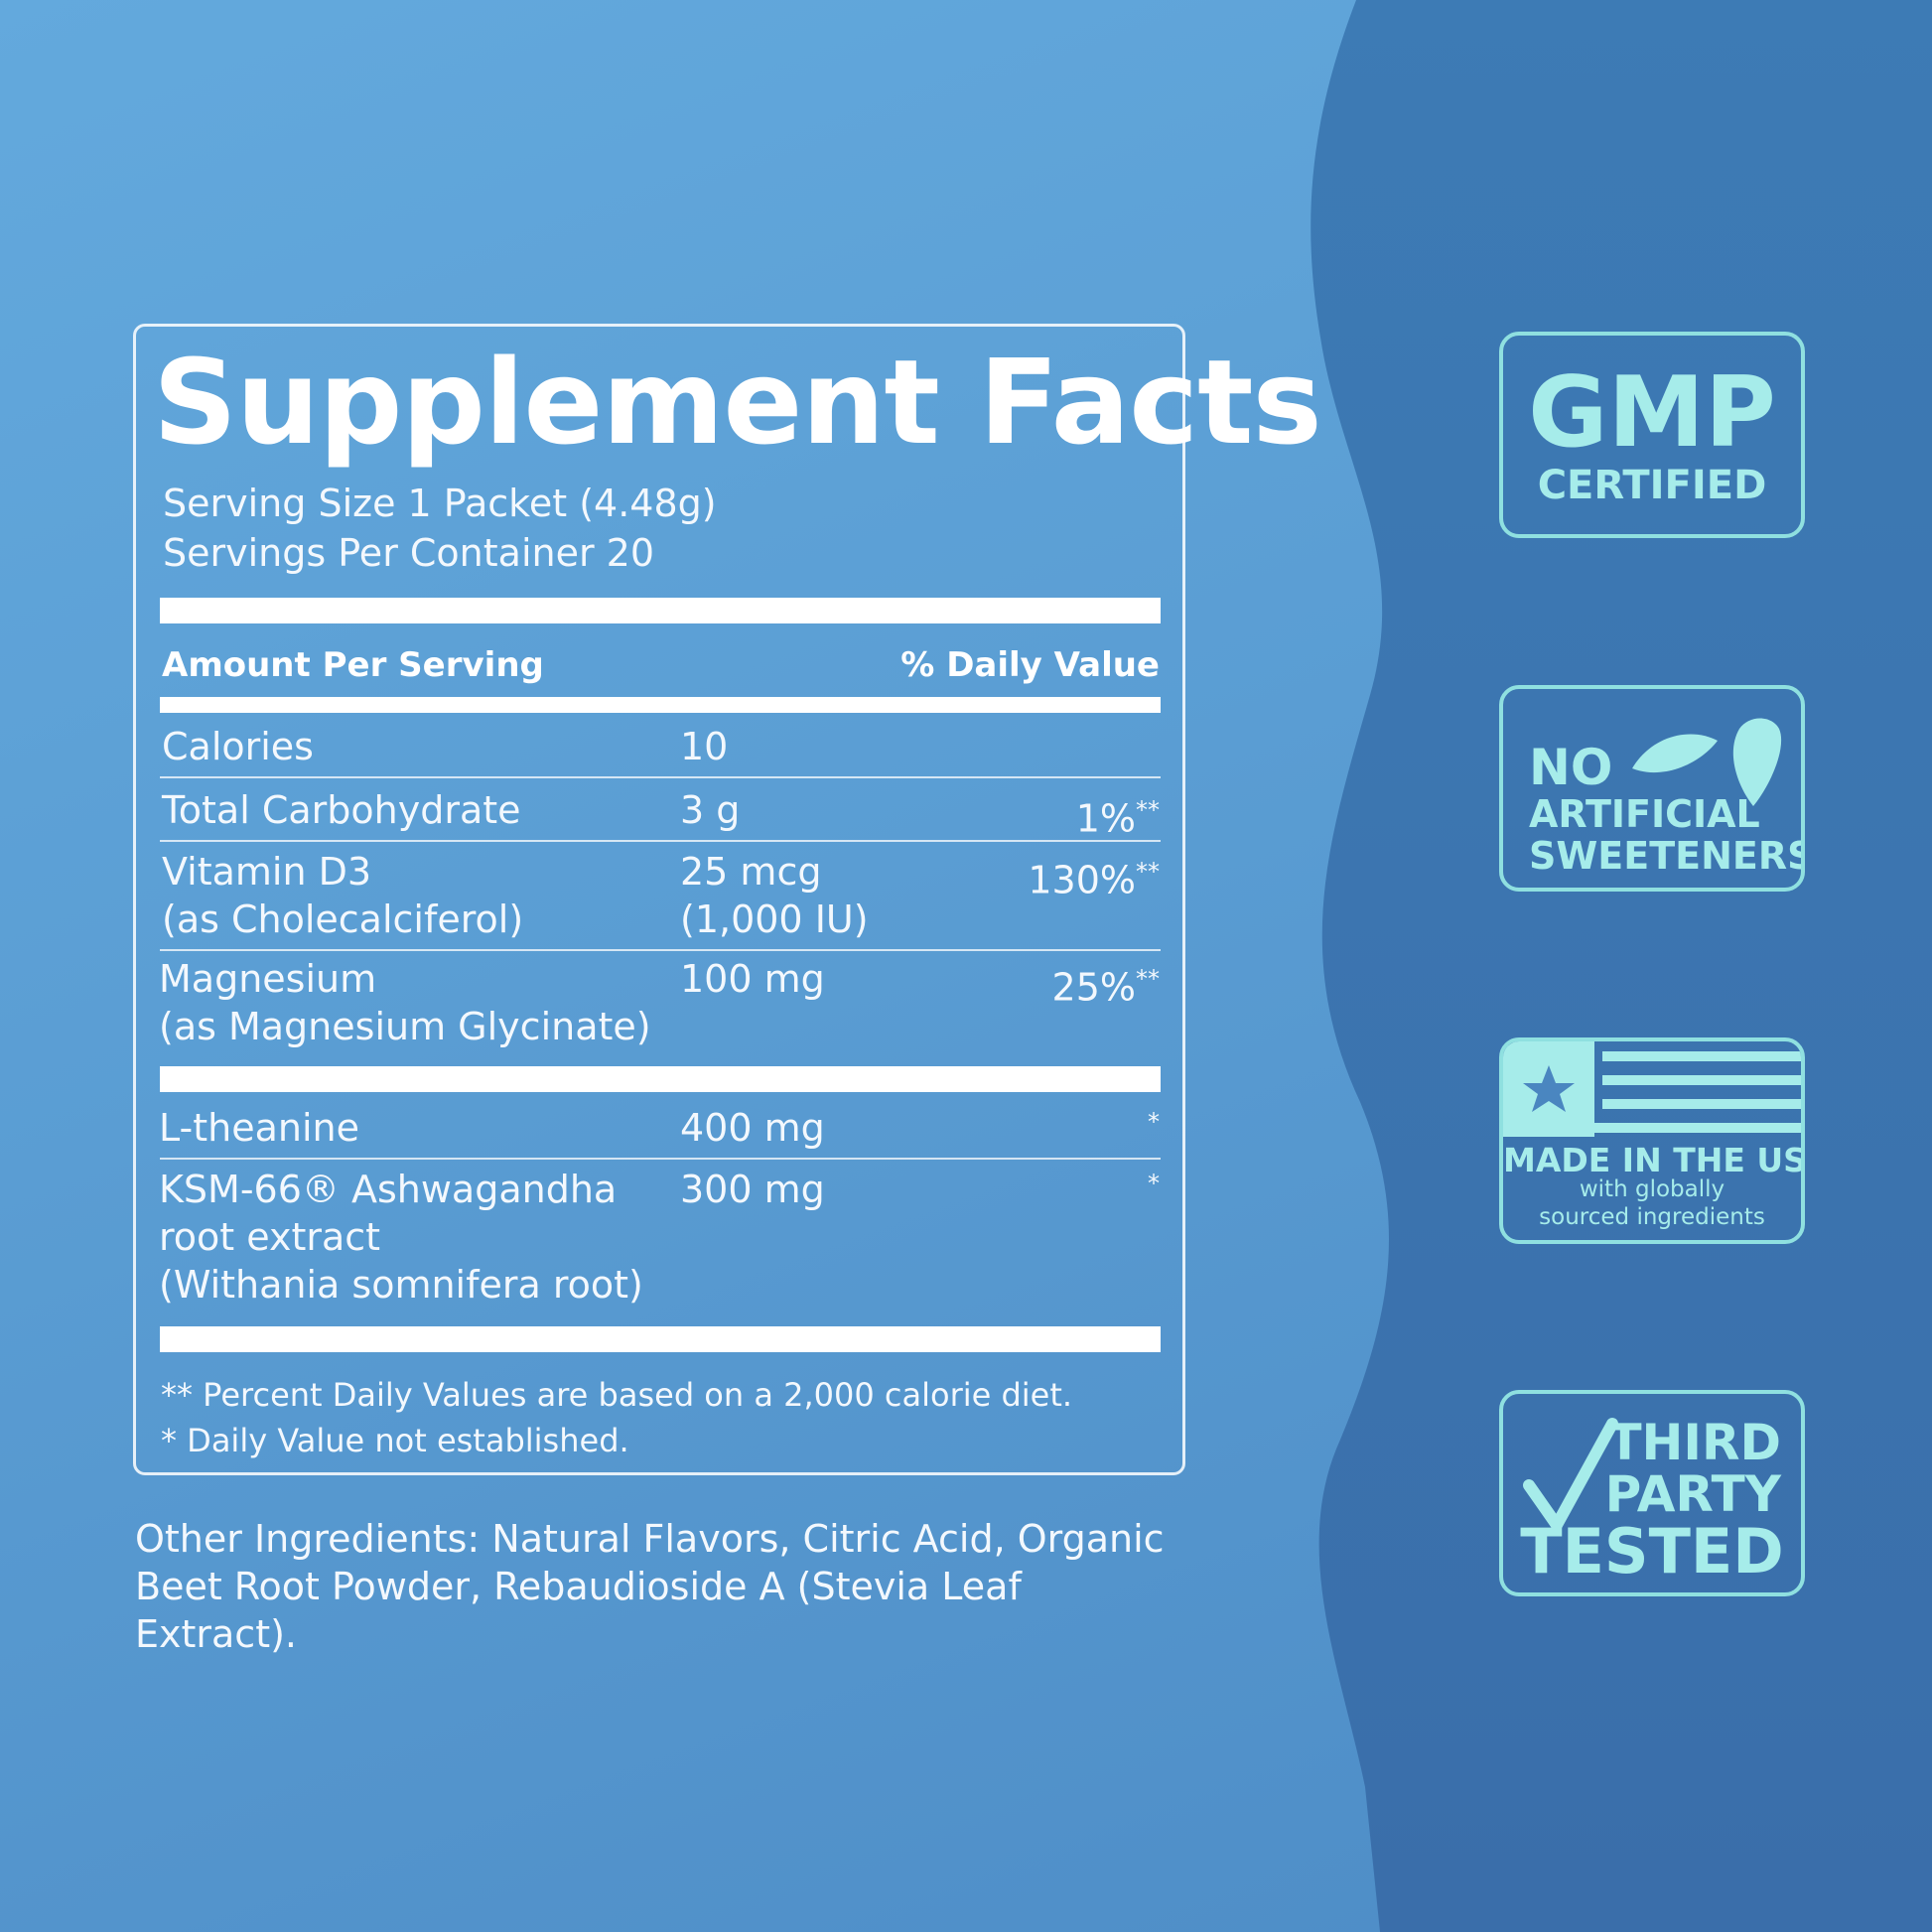 This screenshot has height=1932, width=1932. I want to click on badge-title: MADE IN THE USA, so click(1654, 1160).